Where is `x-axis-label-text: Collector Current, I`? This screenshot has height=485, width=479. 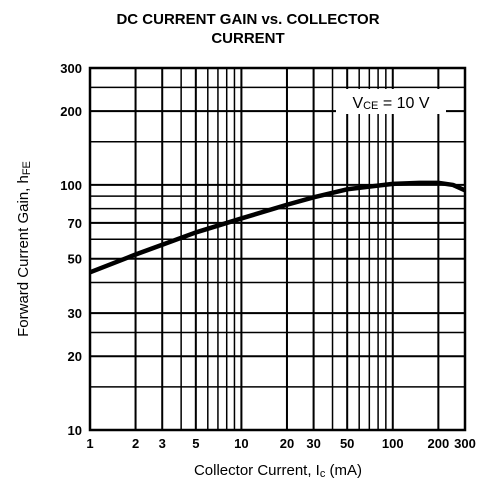 x-axis-label-text: Collector Current, I is located at coordinates (257, 470).